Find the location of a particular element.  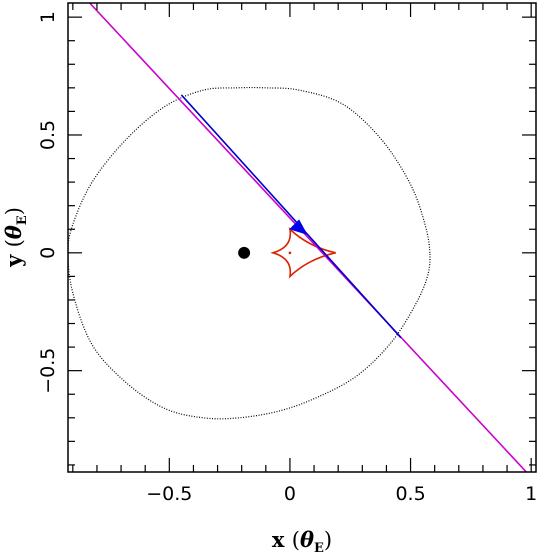

x-tick-label: −0.5 is located at coordinates (169, 494).